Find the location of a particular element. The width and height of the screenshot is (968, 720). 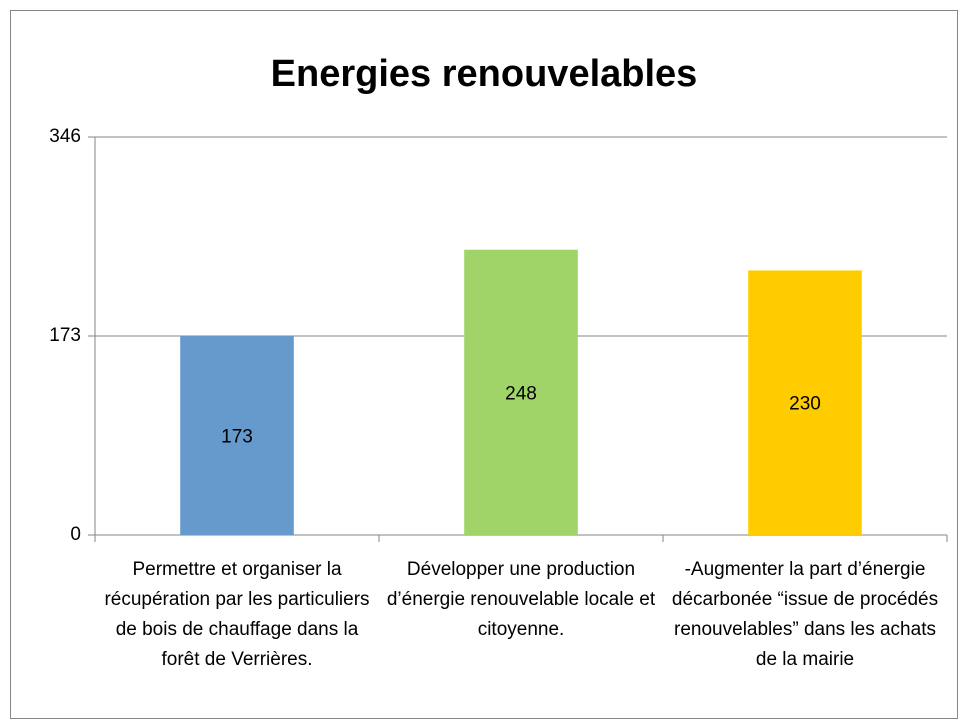

chart-title: Energies renouvelables is located at coordinates (484, 74).